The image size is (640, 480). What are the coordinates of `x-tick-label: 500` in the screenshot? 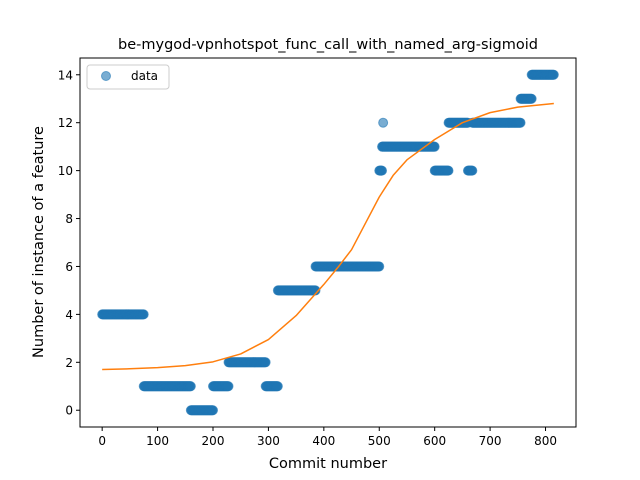 It's located at (379, 441).